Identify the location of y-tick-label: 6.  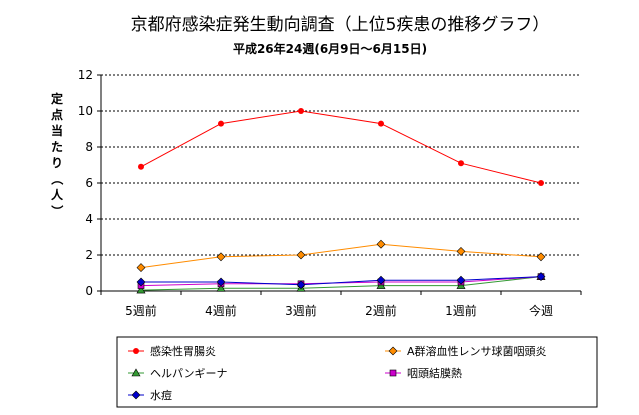
(89, 183).